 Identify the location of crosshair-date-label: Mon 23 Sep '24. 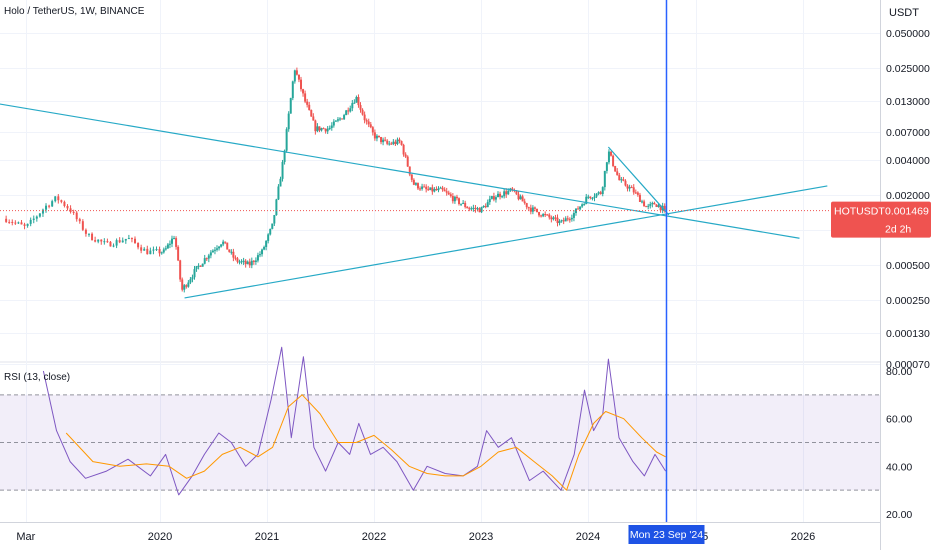
(666, 535).